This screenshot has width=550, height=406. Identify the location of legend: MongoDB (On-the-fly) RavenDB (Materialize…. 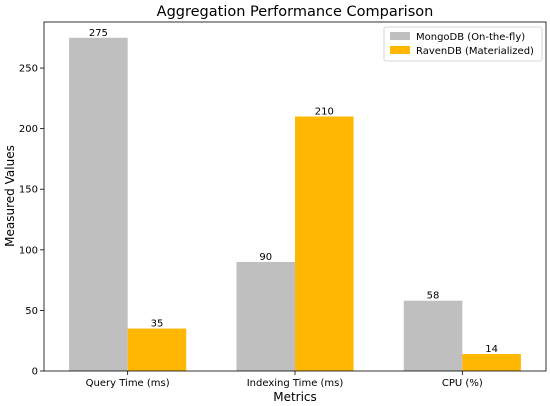
(463, 44).